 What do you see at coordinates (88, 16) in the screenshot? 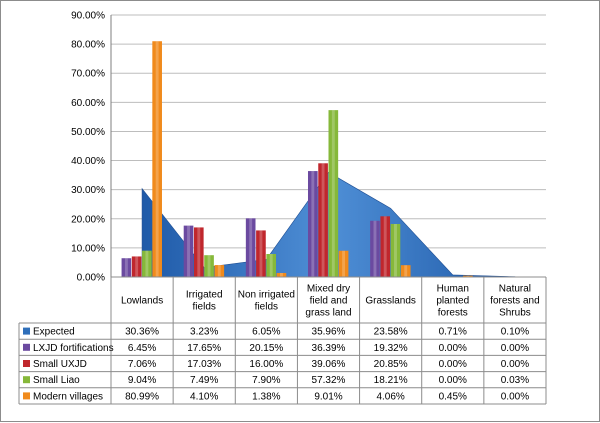
I see `y-tick-label: 90.00%` at bounding box center [88, 16].